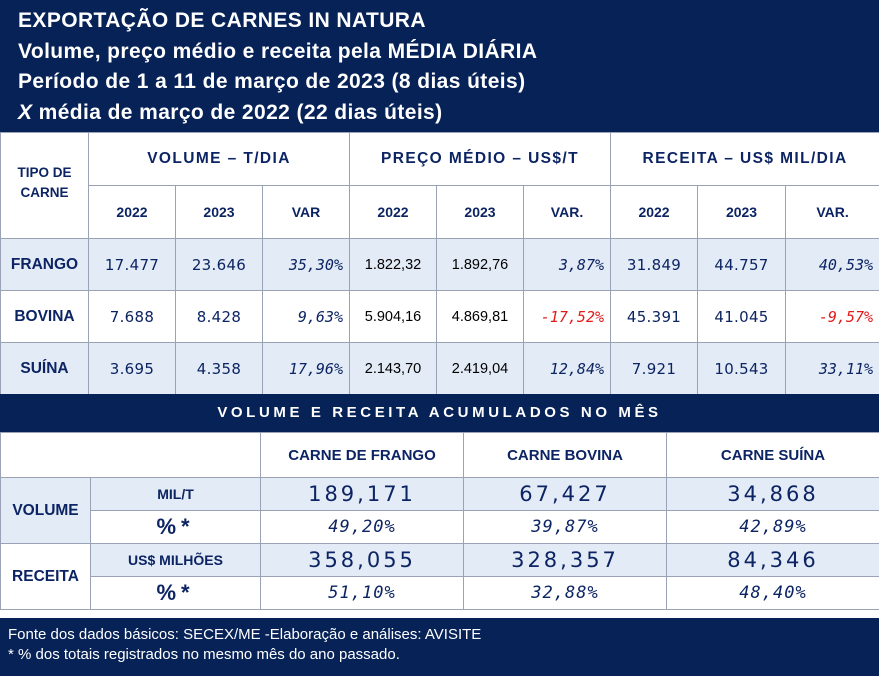 The height and width of the screenshot is (676, 879). I want to click on volume-frango-pct: 49,20%, so click(362, 527).